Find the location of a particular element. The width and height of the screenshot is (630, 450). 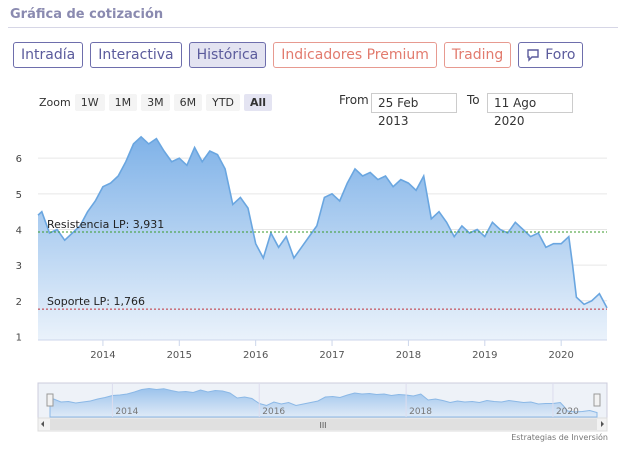

navigator-label: 2014 is located at coordinates (126, 412).